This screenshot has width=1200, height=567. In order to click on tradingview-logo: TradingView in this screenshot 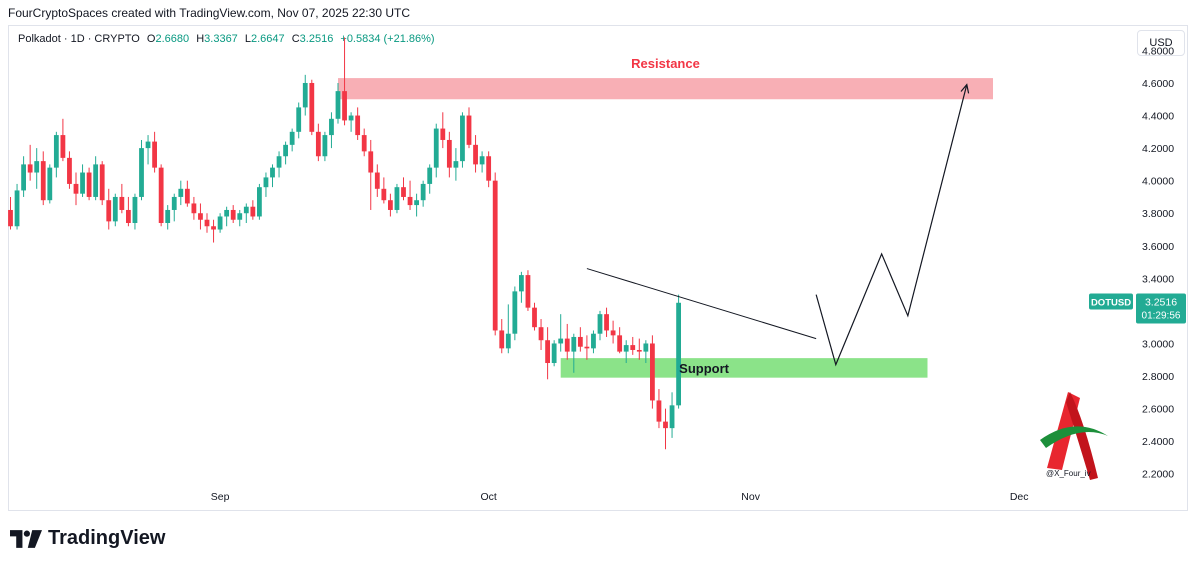, I will do `click(87, 538)`.